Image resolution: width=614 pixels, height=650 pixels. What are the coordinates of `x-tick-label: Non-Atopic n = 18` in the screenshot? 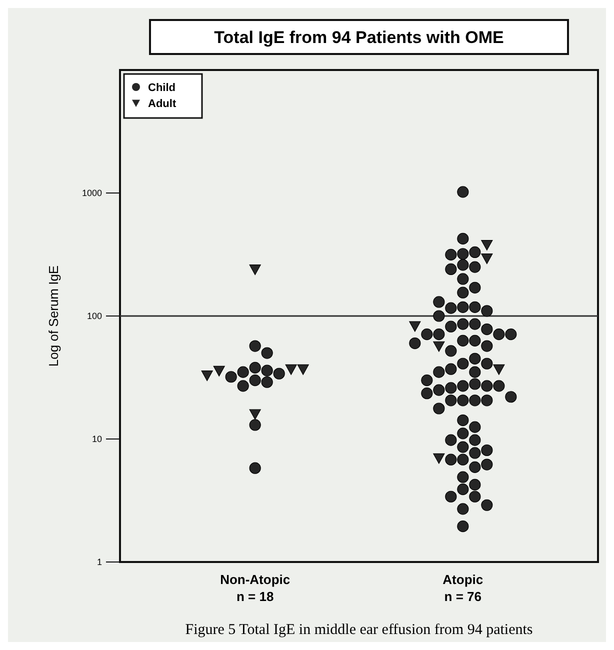 It's located at (255, 588).